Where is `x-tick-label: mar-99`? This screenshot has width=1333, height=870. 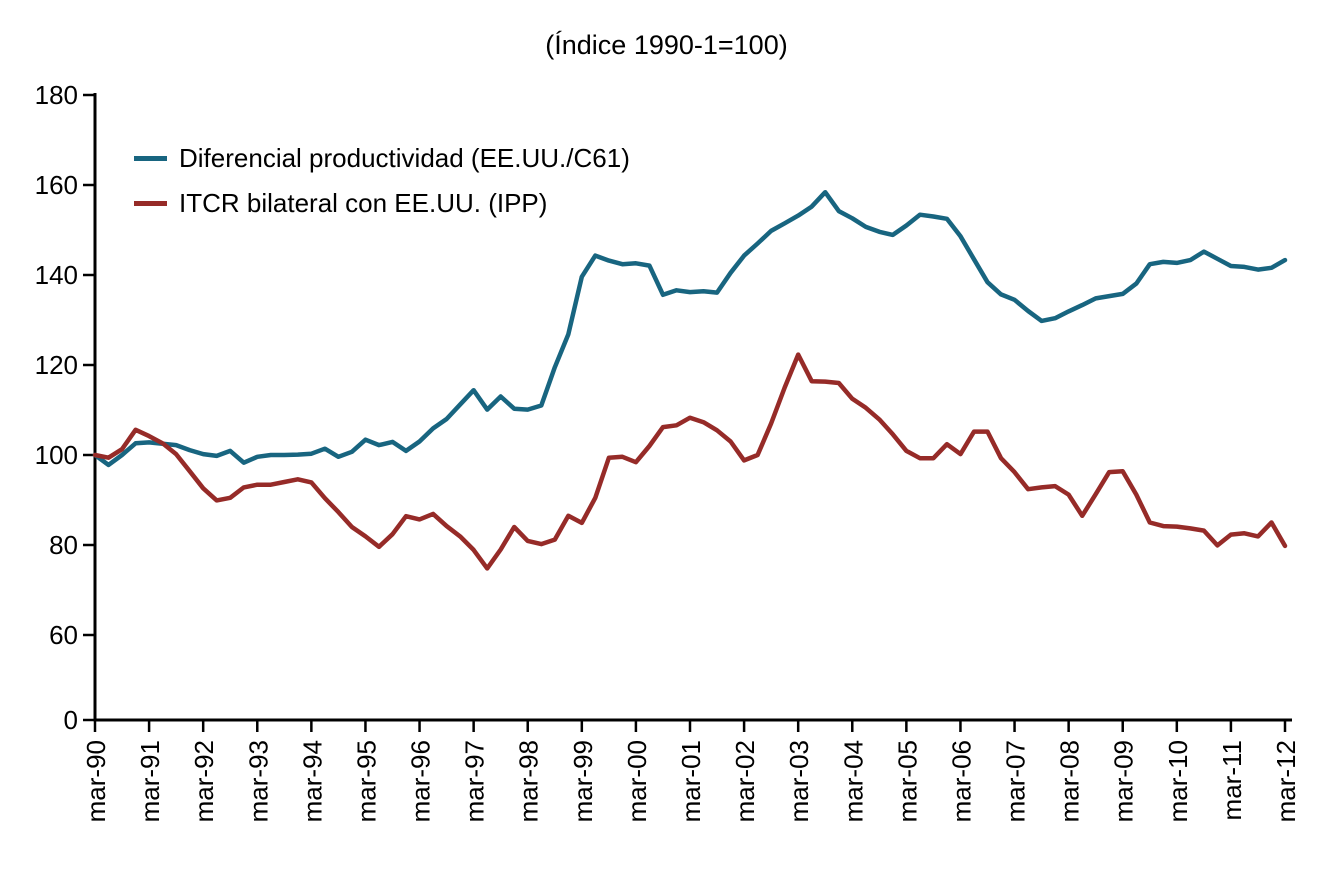 x-tick-label: mar-99 is located at coordinates (583, 781).